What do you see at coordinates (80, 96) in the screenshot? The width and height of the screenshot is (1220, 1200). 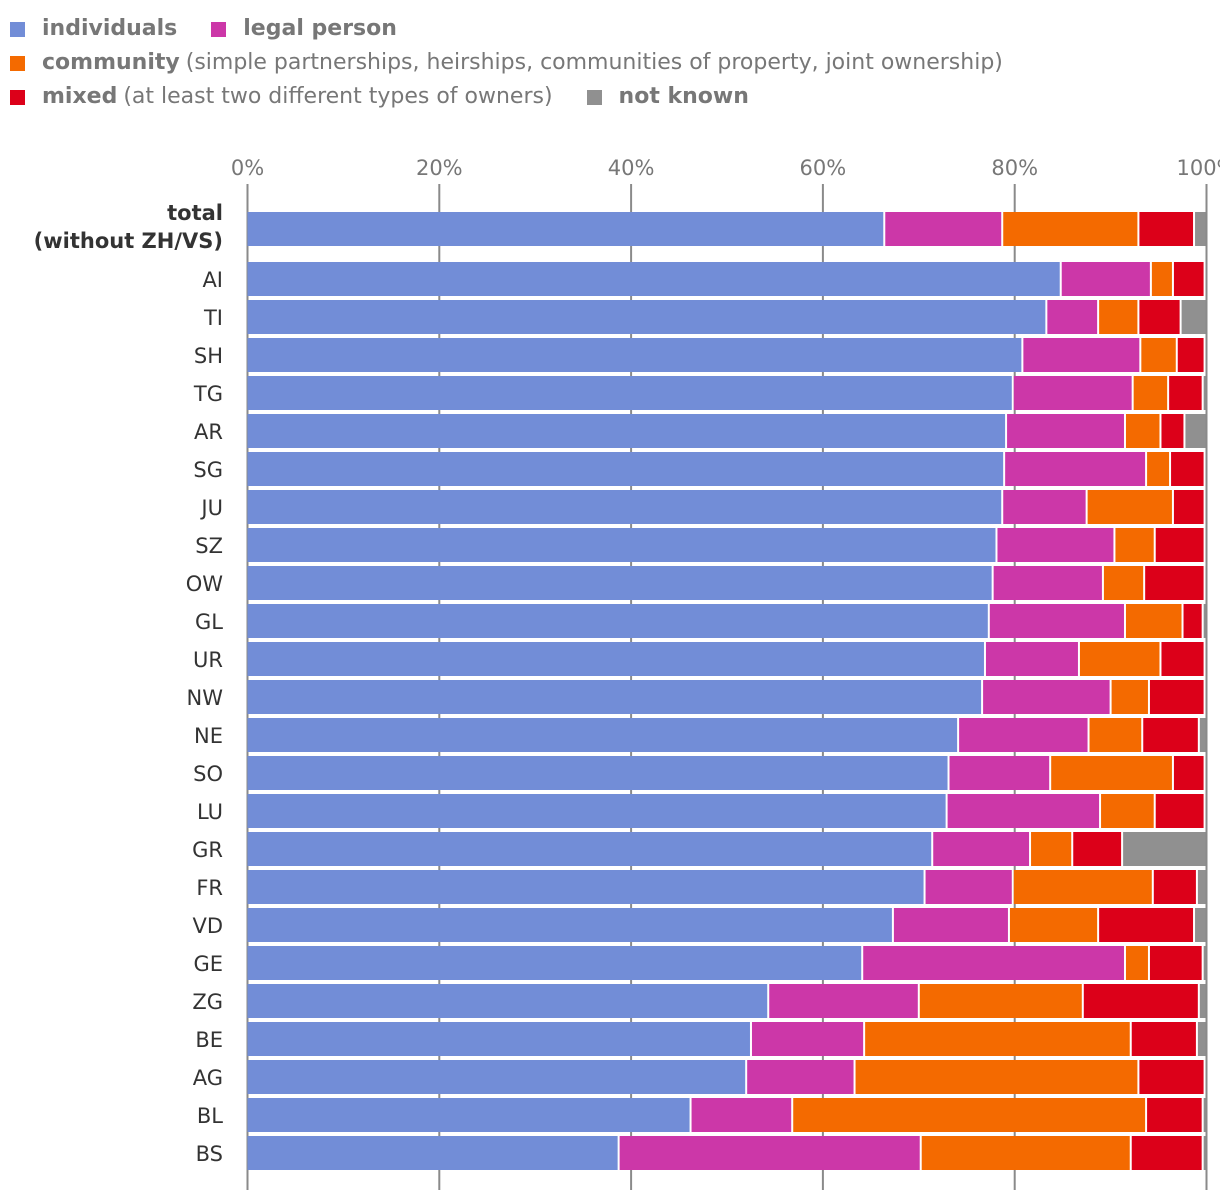 I see `legend-label-mixed: mixed` at bounding box center [80, 96].